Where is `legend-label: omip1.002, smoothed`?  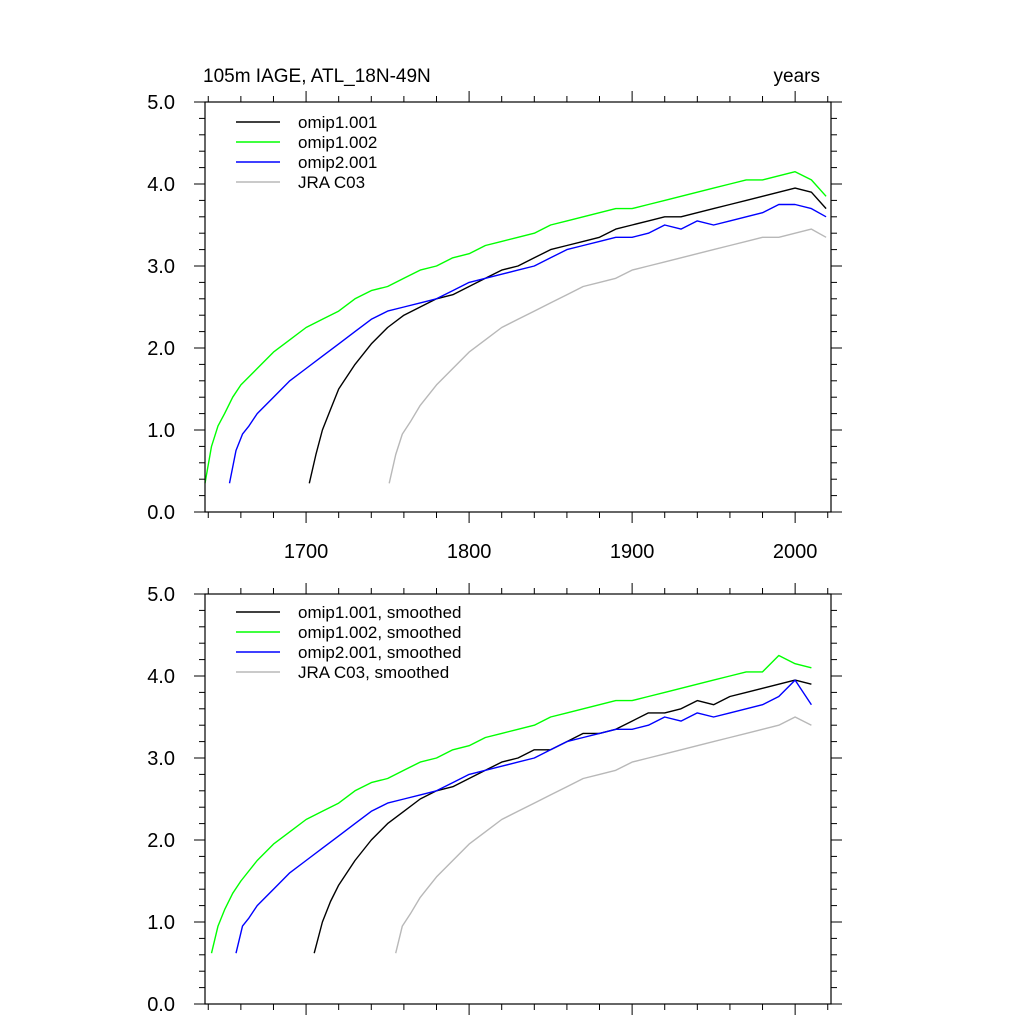 legend-label: omip1.002, smoothed is located at coordinates (380, 632).